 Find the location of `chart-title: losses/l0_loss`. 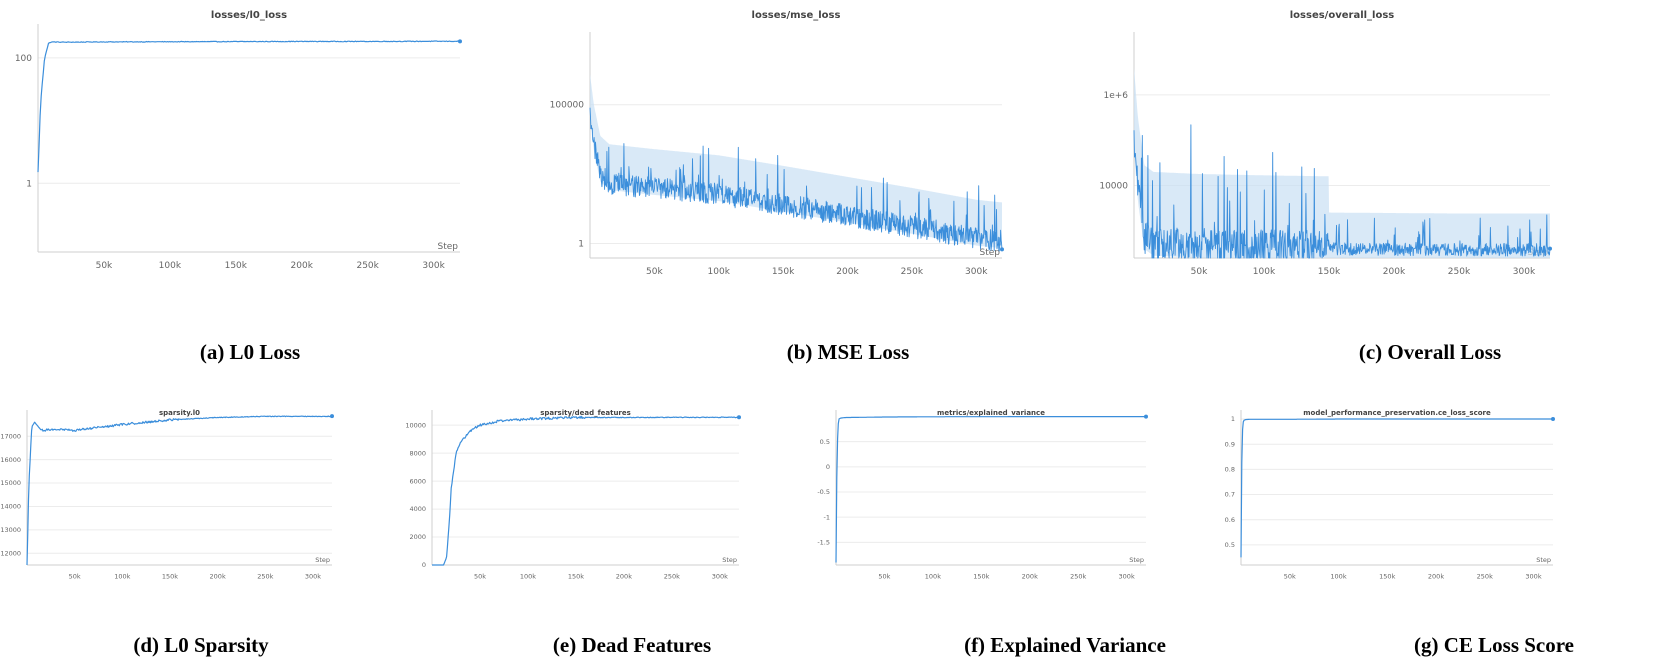

chart-title: losses/l0_loss is located at coordinates (249, 15).